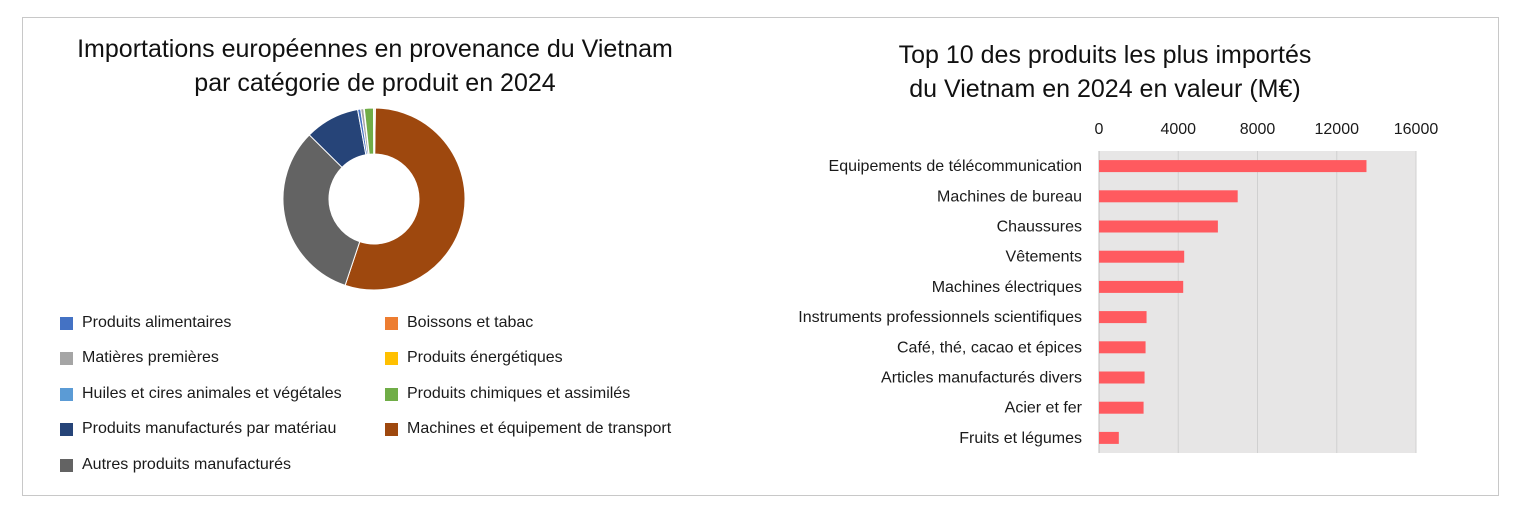 The width and height of the screenshot is (1516, 518). I want to click on legend-item-matieres-premieres: Matières premières, so click(139, 358).